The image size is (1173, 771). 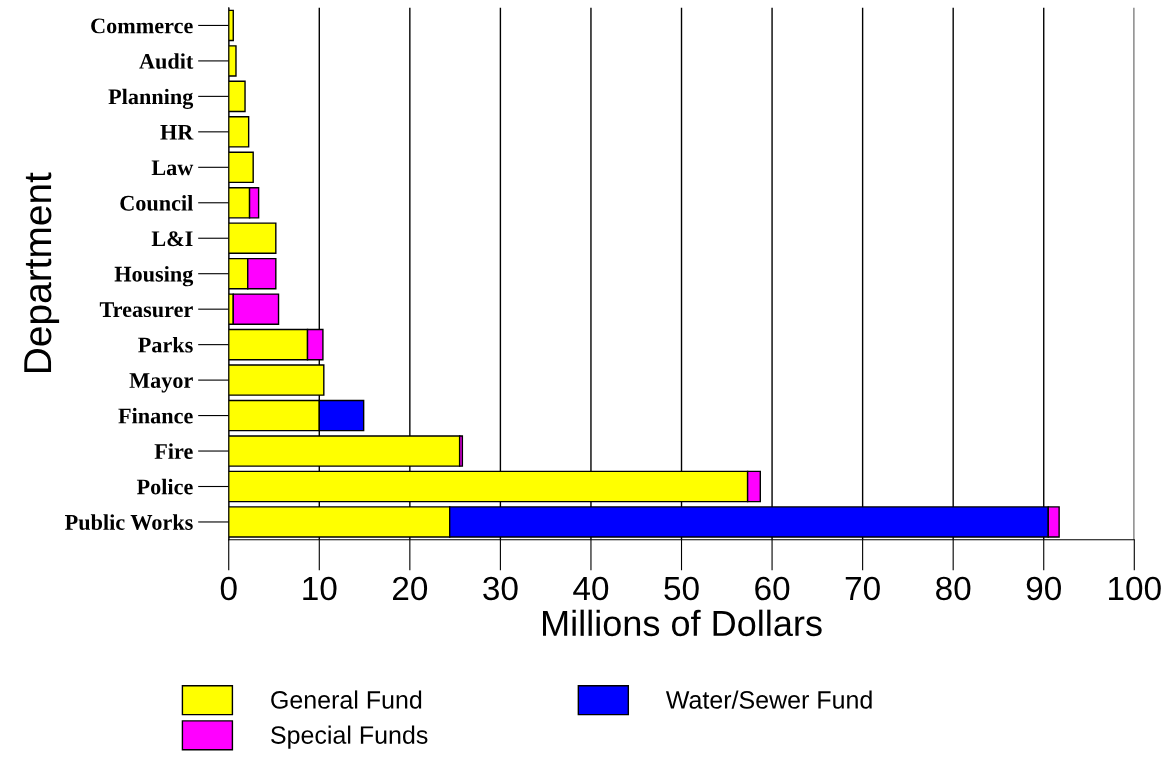 What do you see at coordinates (142, 26) in the screenshot?
I see `y-tick-label: Commerce` at bounding box center [142, 26].